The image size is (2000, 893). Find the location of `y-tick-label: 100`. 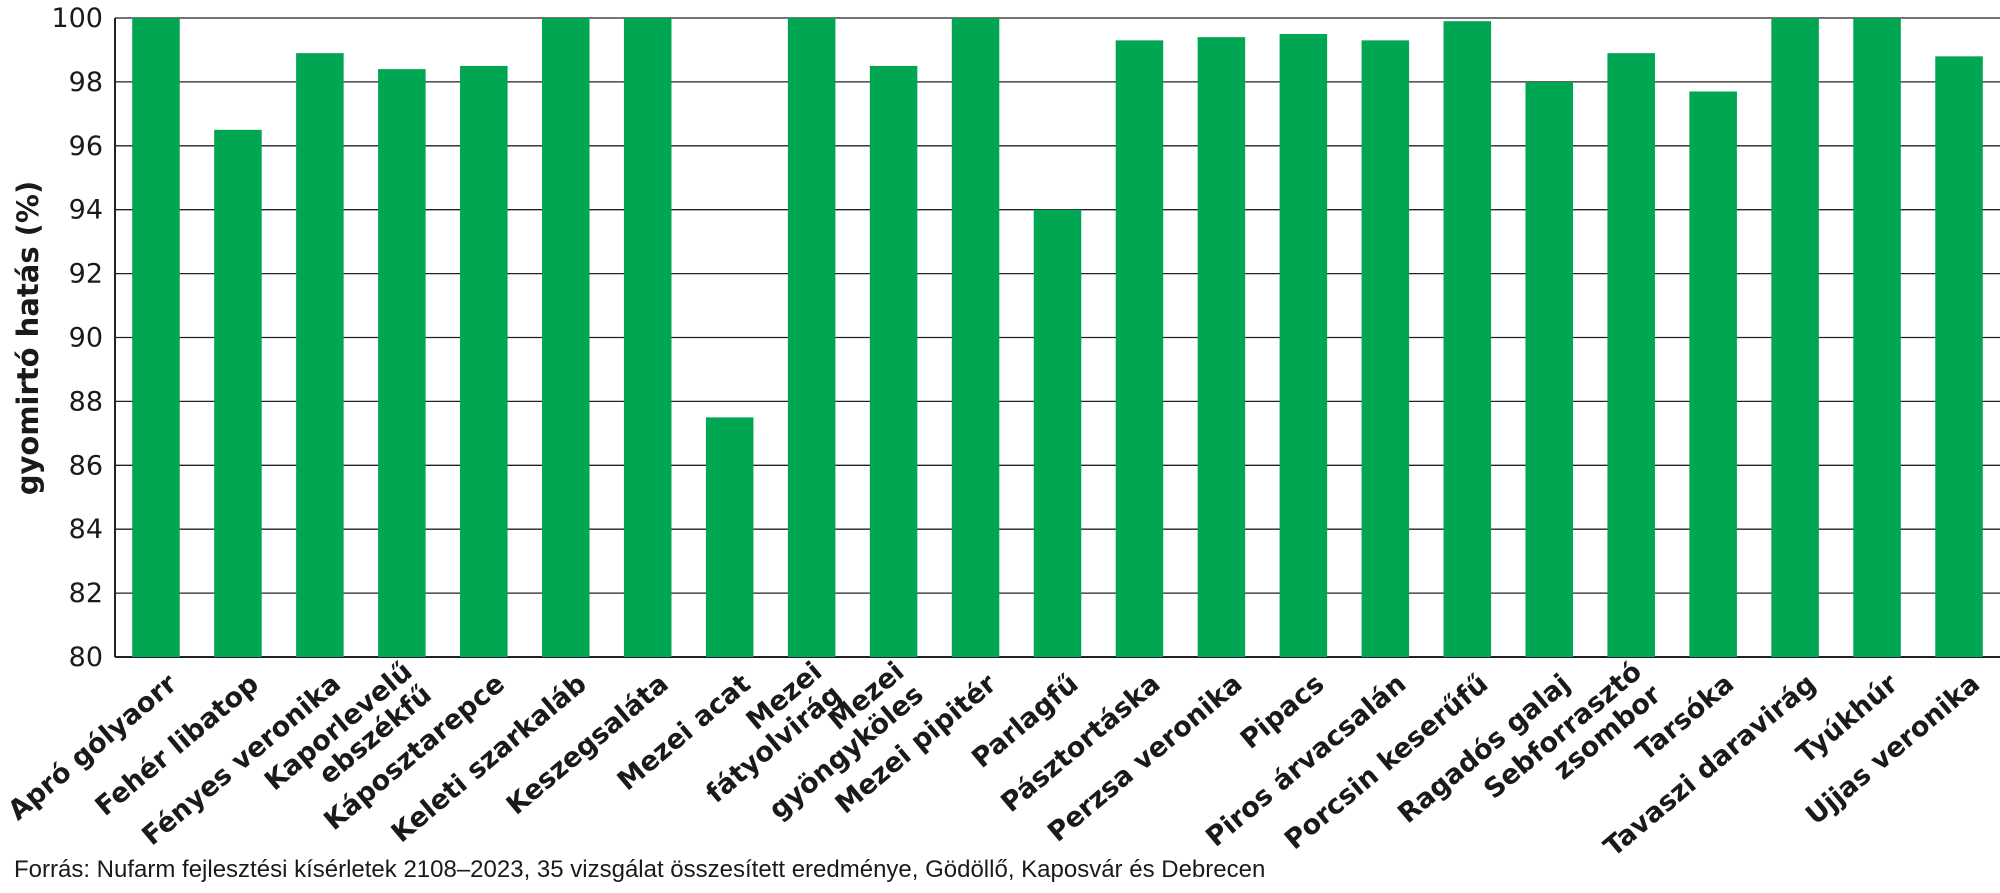

y-tick-label: 100 is located at coordinates (77, 18).